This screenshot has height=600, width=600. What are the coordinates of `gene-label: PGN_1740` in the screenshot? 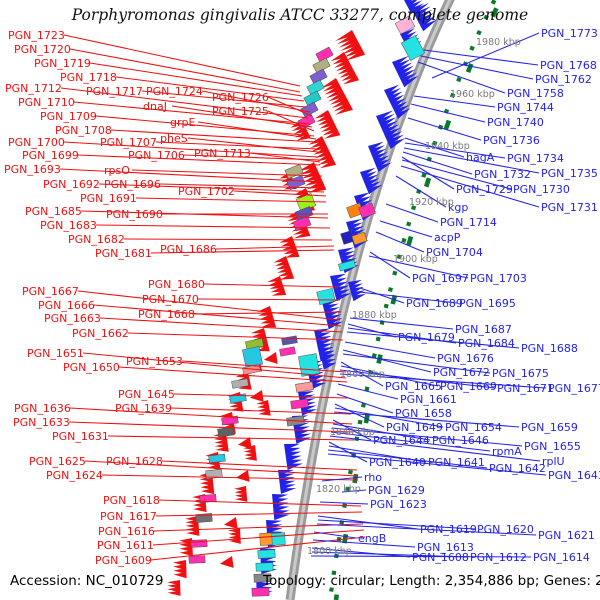 It's located at (515, 122).